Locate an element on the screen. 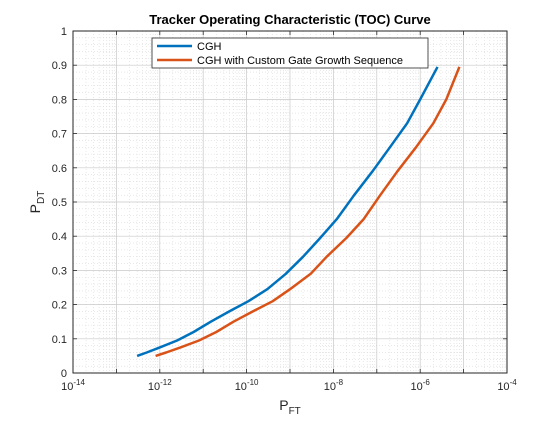 The width and height of the screenshot is (560, 425). y-tick-label: 1 is located at coordinates (64, 32).